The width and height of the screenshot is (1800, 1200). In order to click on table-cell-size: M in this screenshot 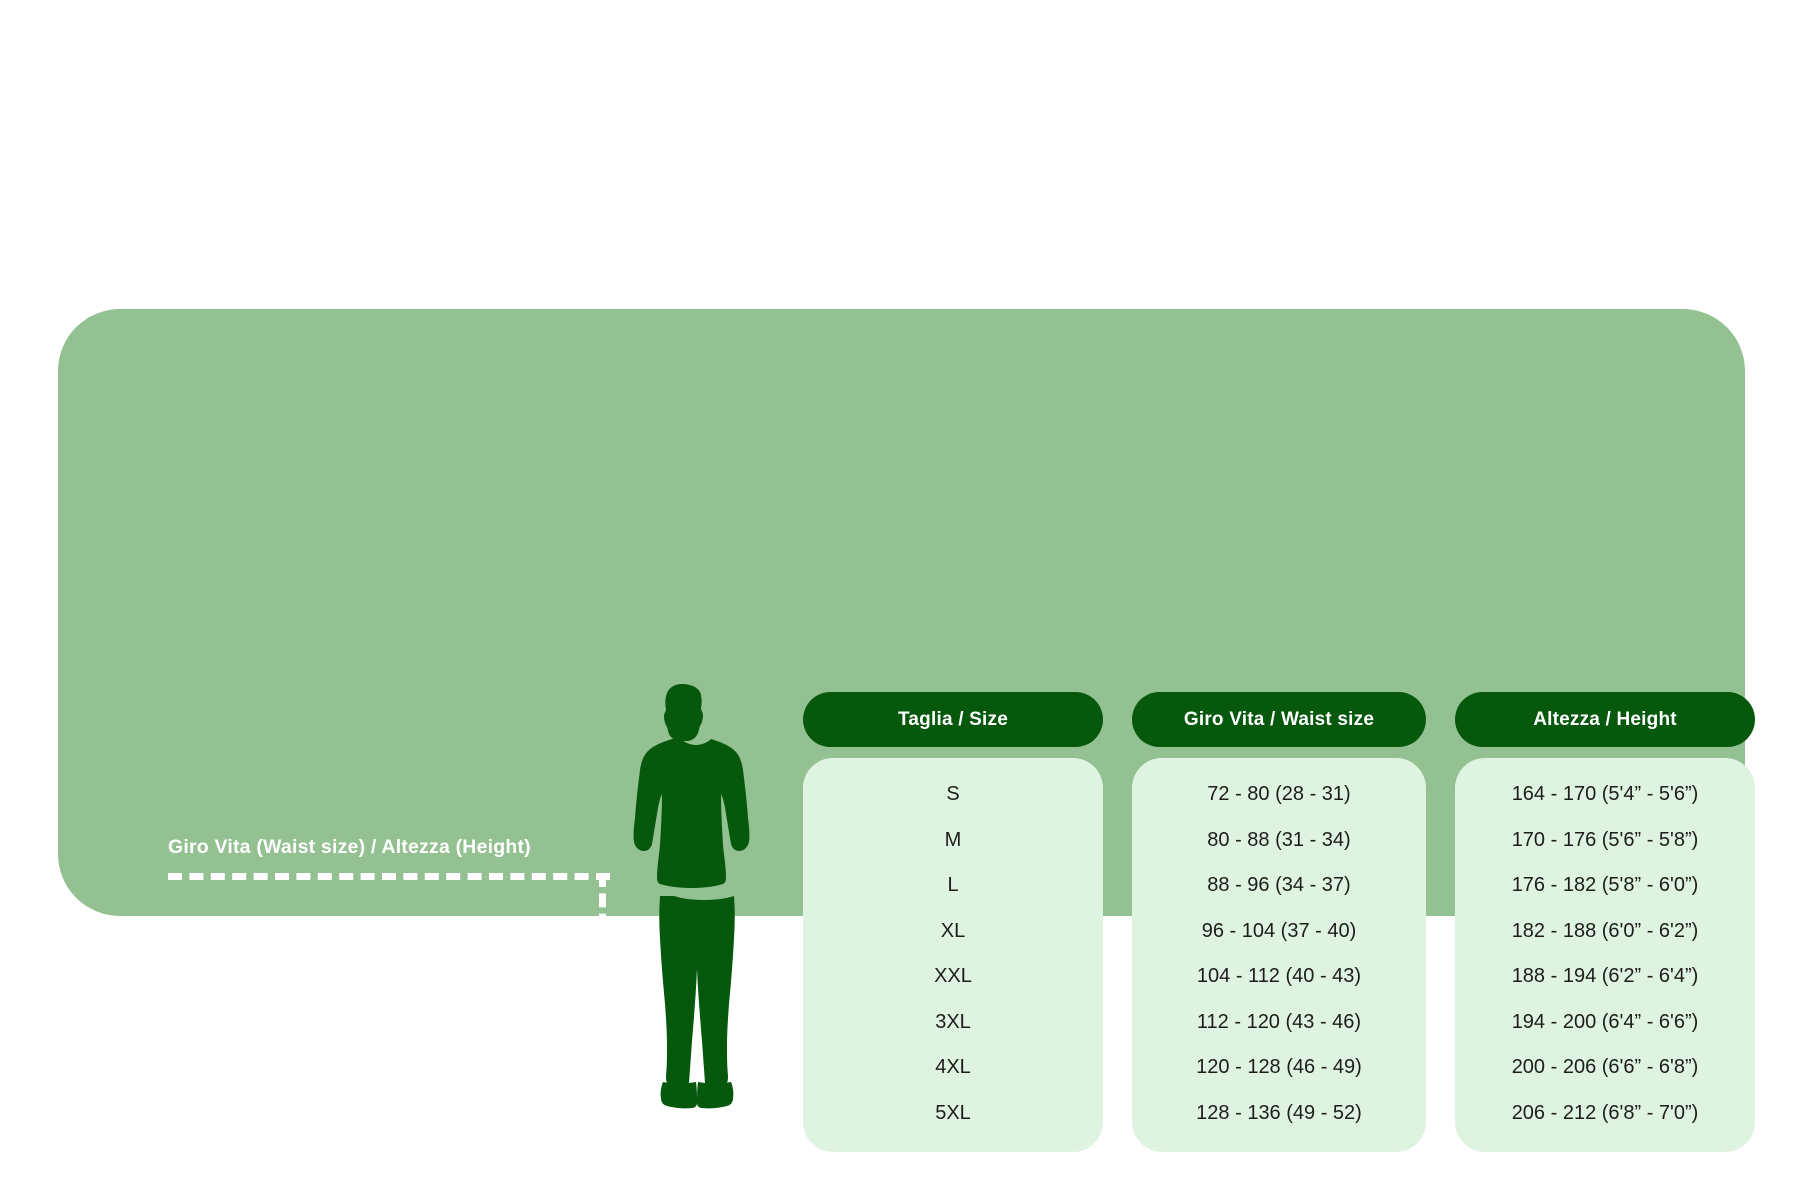, I will do `click(953, 839)`.